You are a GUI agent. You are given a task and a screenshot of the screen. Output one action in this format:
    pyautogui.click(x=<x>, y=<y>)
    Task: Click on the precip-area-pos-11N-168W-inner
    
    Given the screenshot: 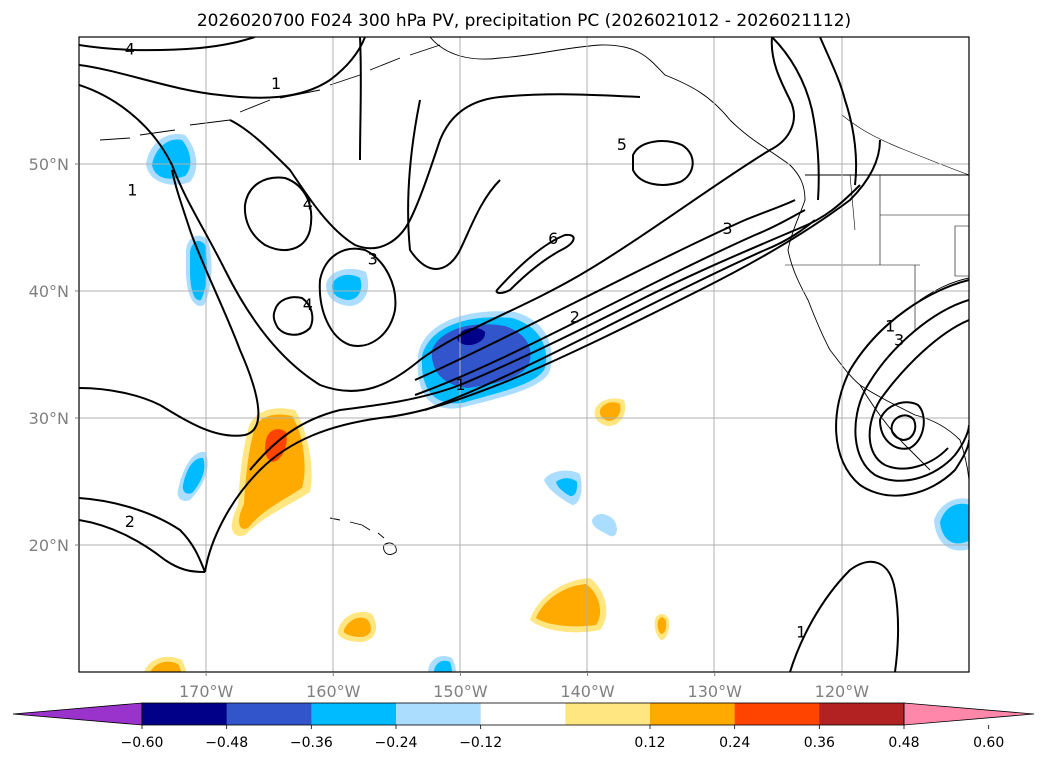 What is the action you would take?
    pyautogui.click(x=165, y=666)
    